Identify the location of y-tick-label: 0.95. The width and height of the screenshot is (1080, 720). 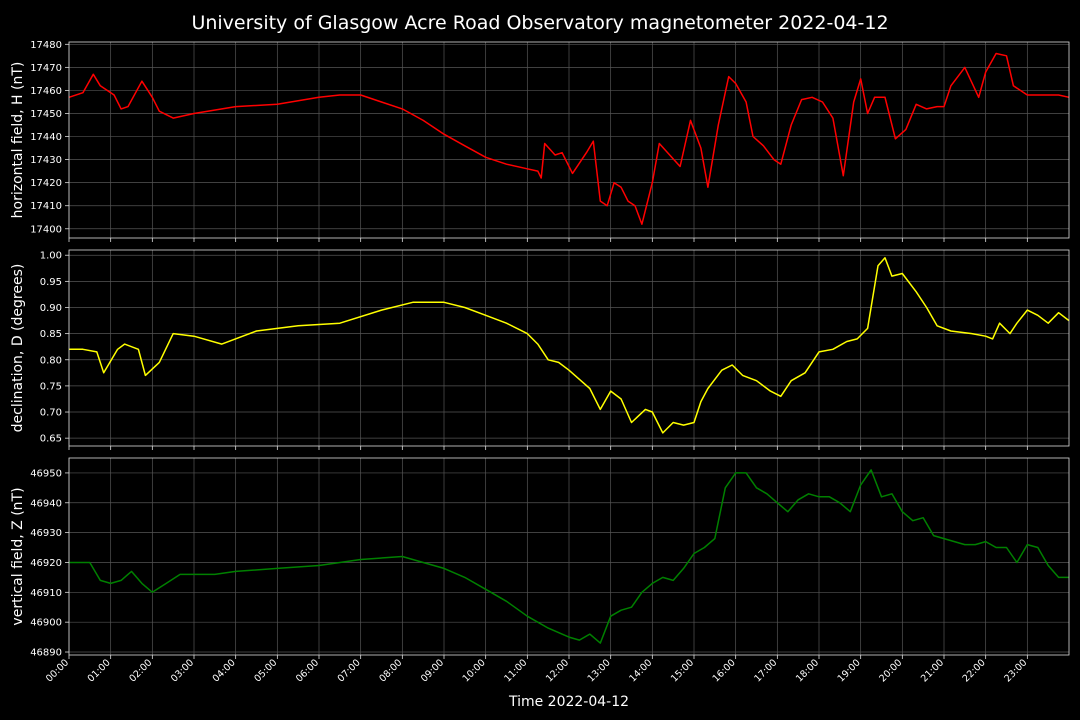
(51, 282).